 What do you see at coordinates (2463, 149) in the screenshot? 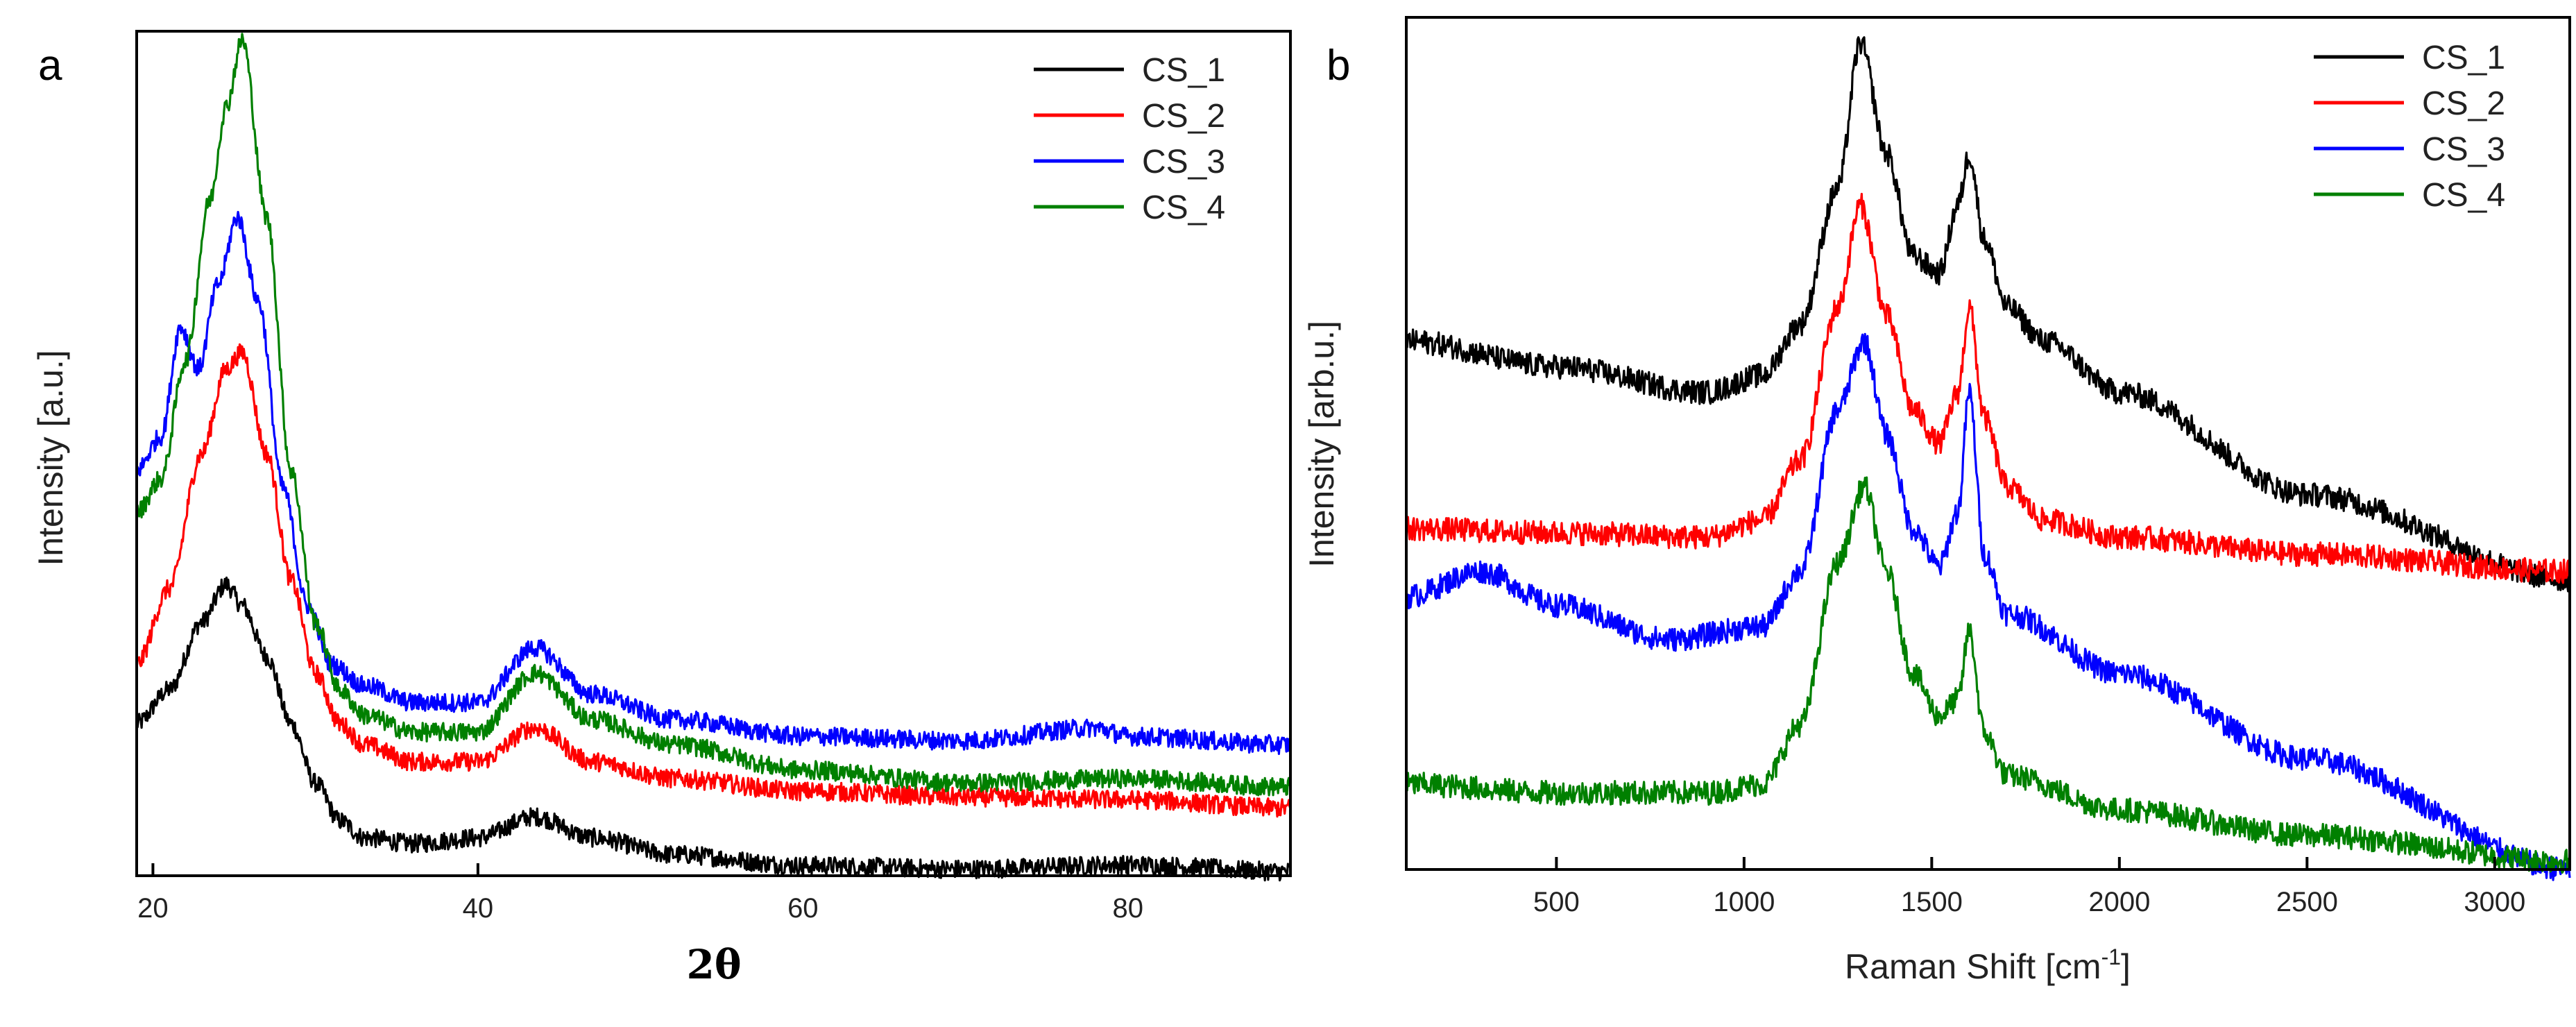
I see `panel-b-legend-label: CS_3` at bounding box center [2463, 149].